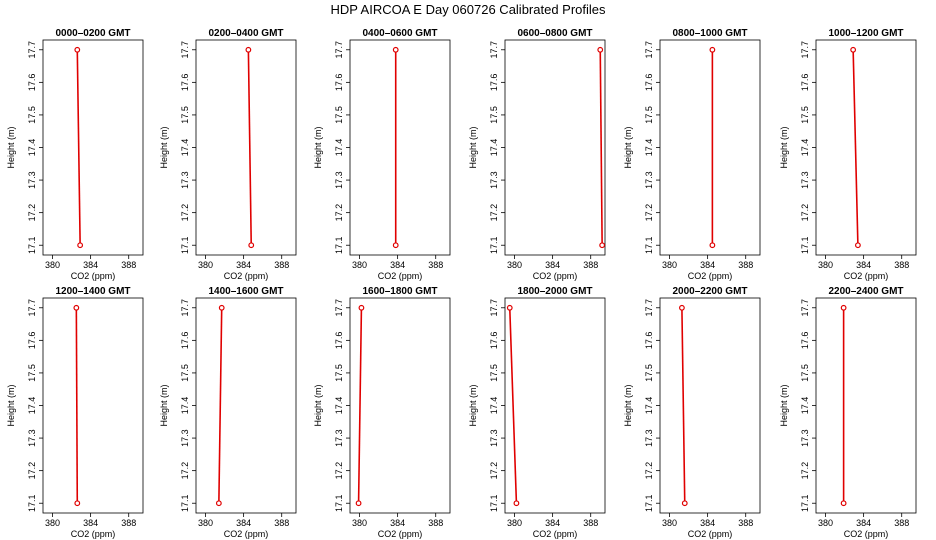 The image size is (936, 540). What do you see at coordinates (865, 33) in the screenshot?
I see `panel-title: 1000–1200 GMT` at bounding box center [865, 33].